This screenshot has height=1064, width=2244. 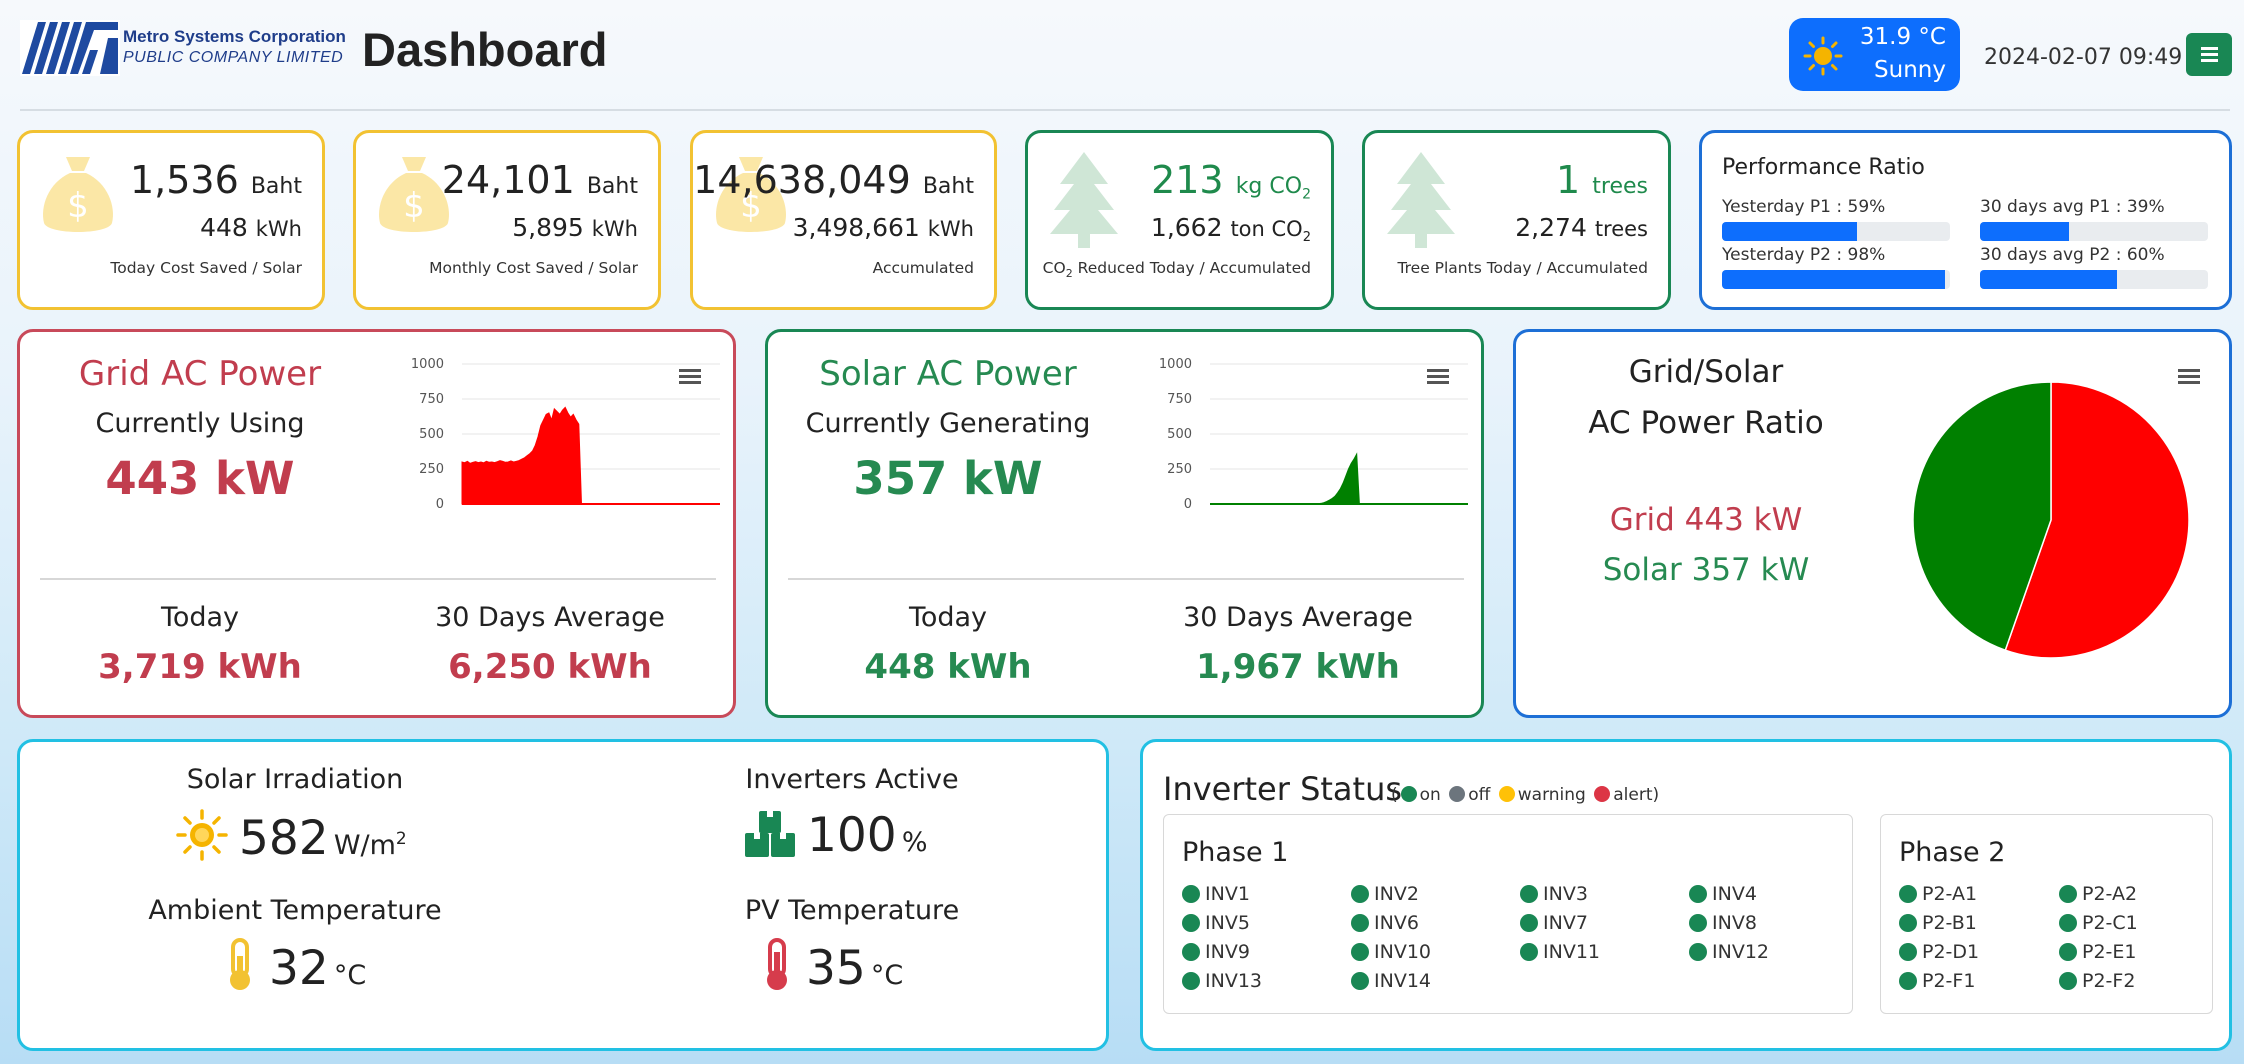 I want to click on inverter-name: INV5, so click(x=1227, y=923).